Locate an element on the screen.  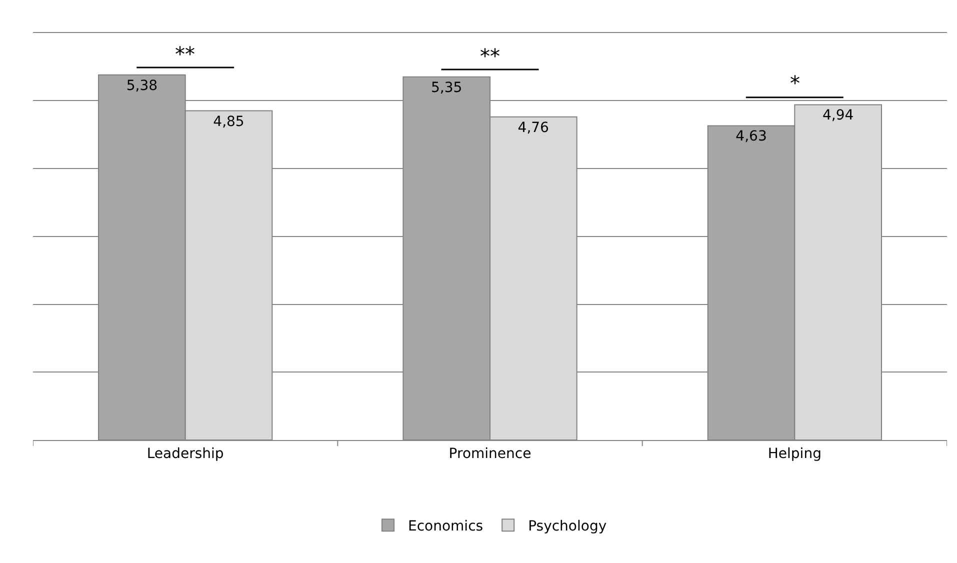
data-label: 4,94 is located at coordinates (838, 116).